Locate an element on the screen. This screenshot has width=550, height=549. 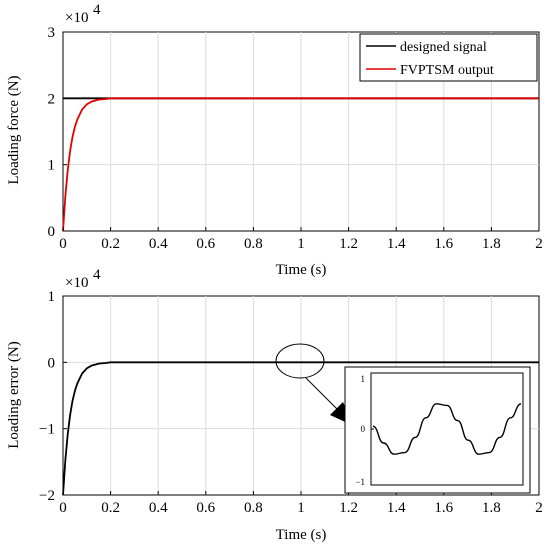
legend-box is located at coordinates (448, 57).